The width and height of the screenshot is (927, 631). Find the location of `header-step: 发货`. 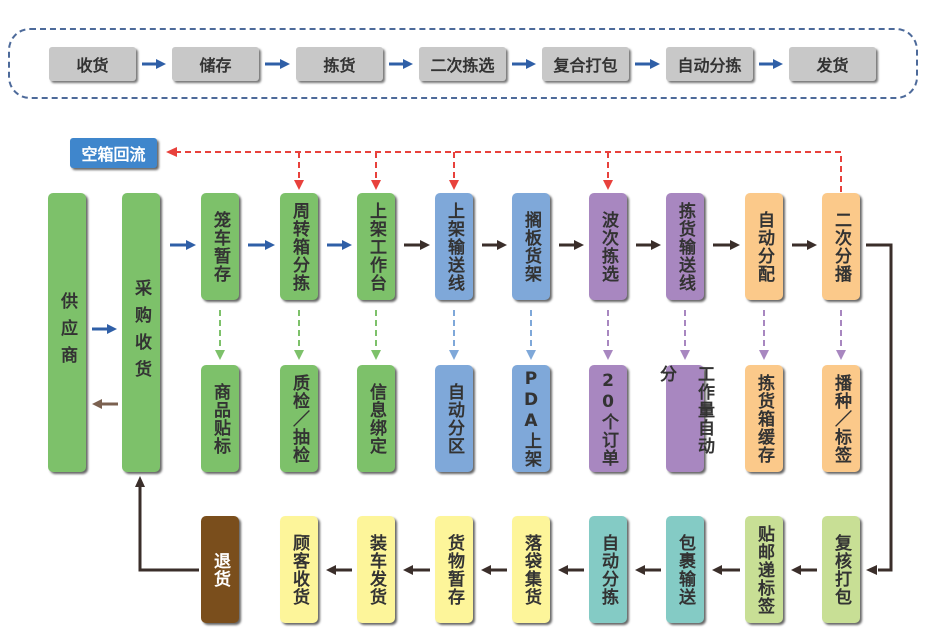

header-step: 发货 is located at coordinates (832, 64).